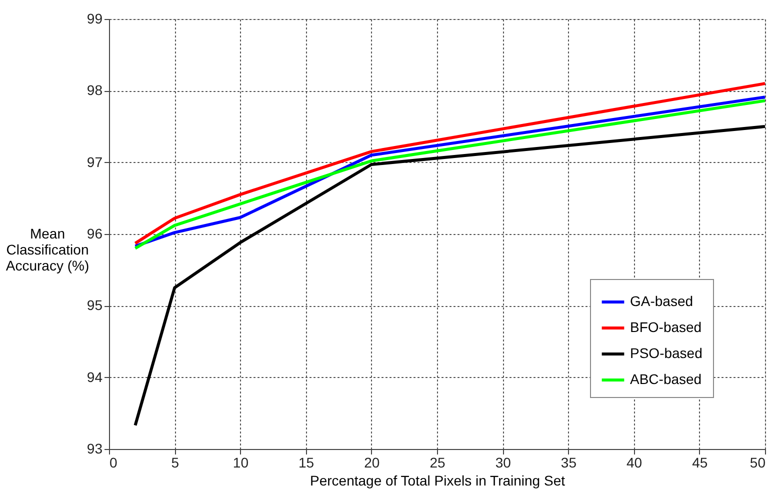  What do you see at coordinates (700, 462) in the screenshot?
I see `x-tick-label: 45` at bounding box center [700, 462].